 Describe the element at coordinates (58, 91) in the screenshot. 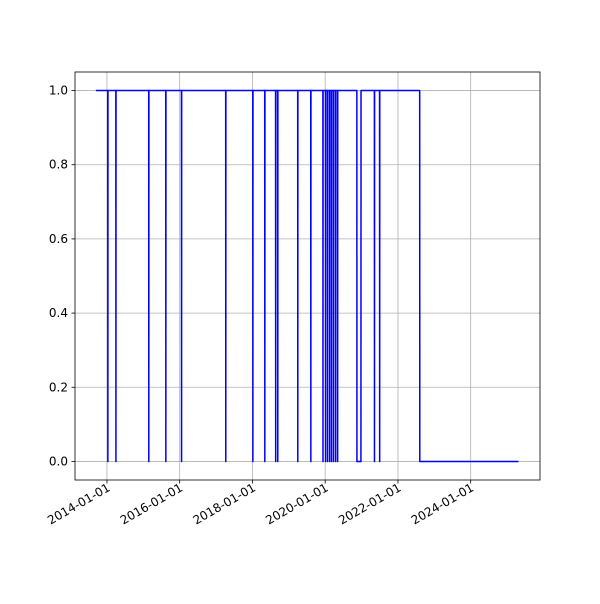

I see `y-tick-label: 1.0` at that location.